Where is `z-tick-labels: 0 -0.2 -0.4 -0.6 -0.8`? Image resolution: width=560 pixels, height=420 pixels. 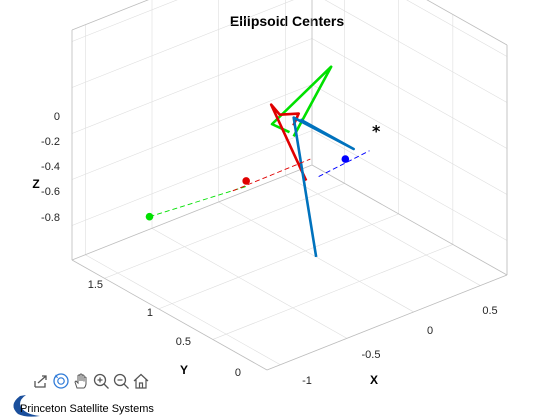 z-tick-labels: 0 -0.2 -0.4 -0.6 -0.8 is located at coordinates (50, 167).